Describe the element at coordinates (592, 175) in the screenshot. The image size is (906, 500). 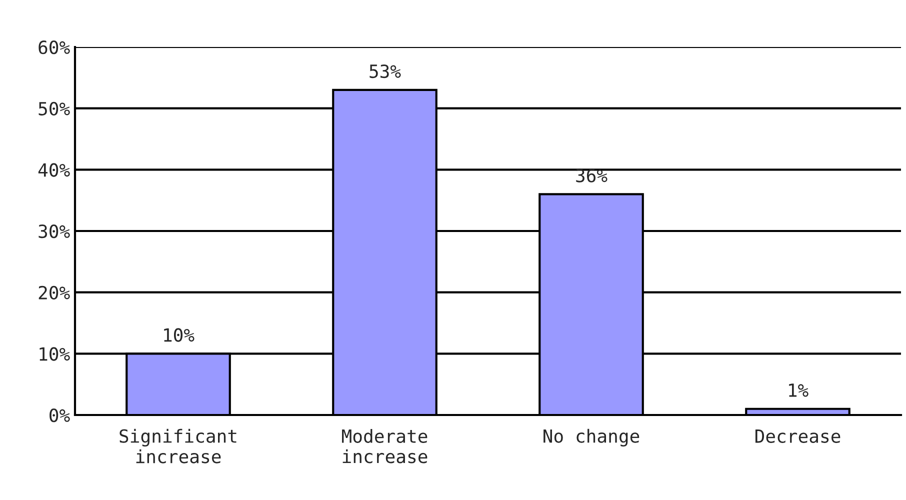
I see `data-label: 36%` at that location.